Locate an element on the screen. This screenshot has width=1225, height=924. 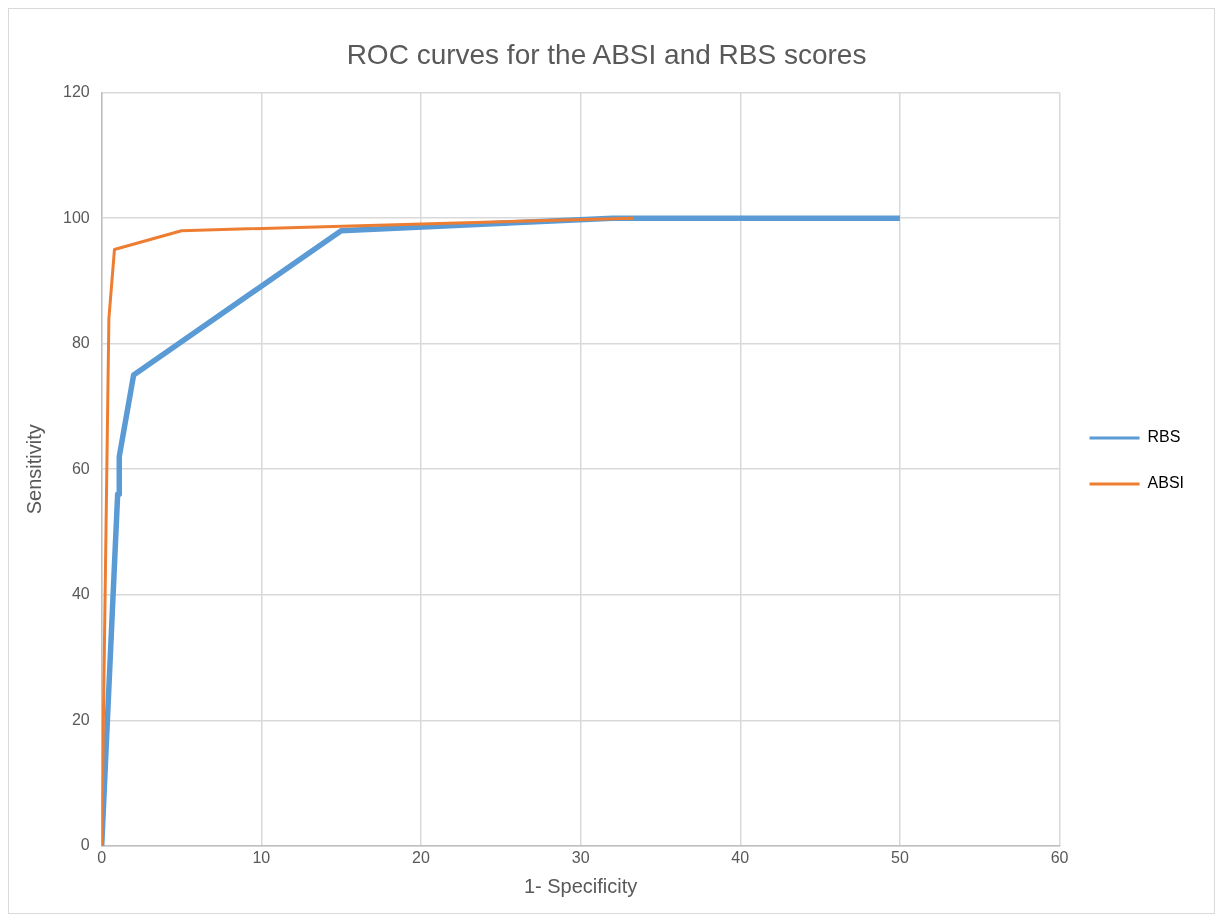
y-tick-label: 100 is located at coordinates (76, 217).